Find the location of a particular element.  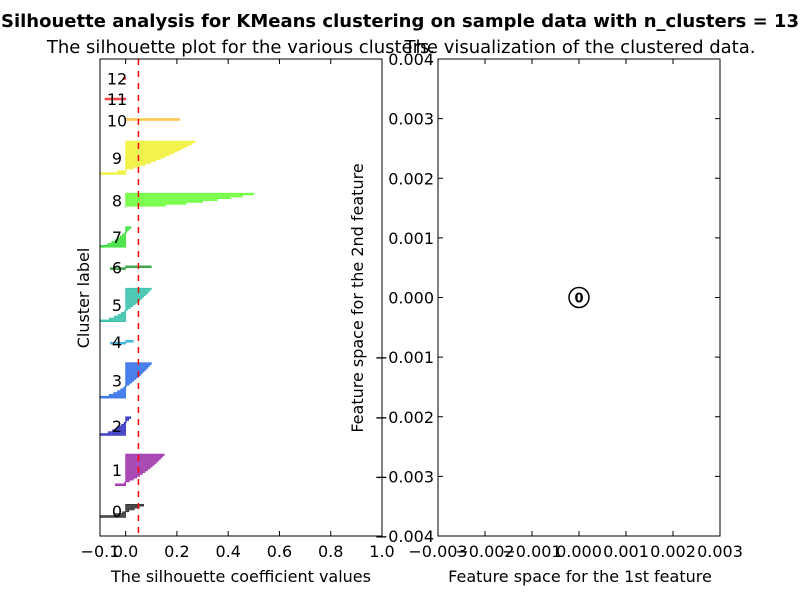

cluster-center-label: 0 is located at coordinates (578, 299).